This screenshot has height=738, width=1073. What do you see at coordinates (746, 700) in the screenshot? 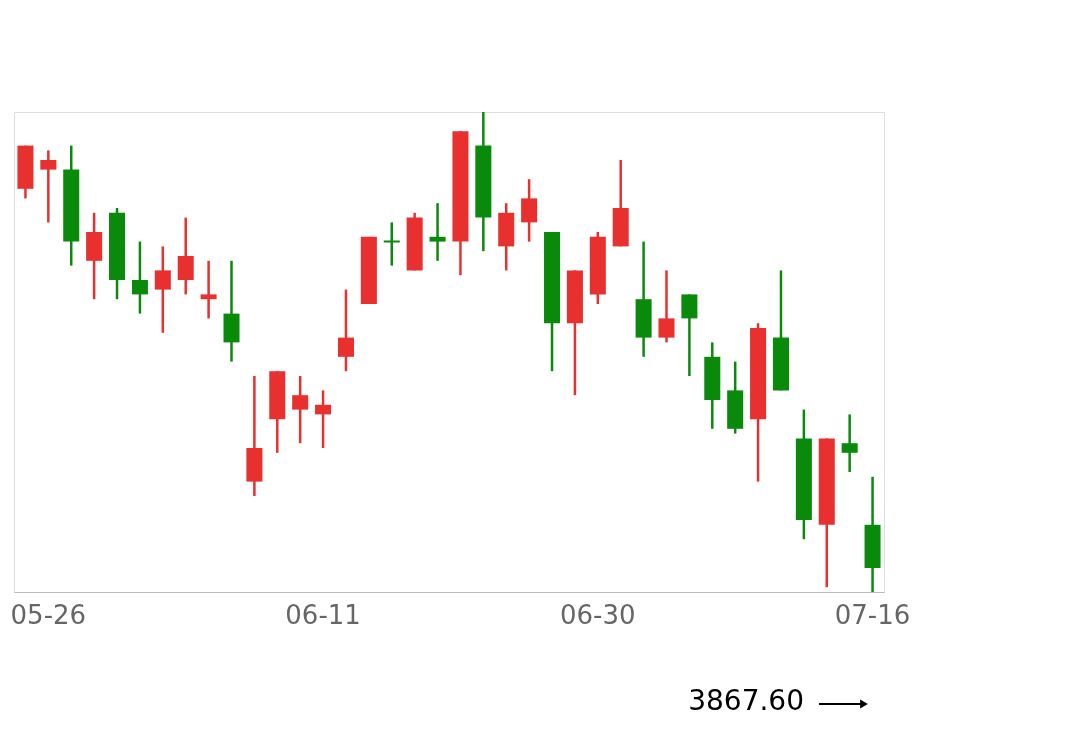
I see `text: 3867.60` at bounding box center [746, 700].